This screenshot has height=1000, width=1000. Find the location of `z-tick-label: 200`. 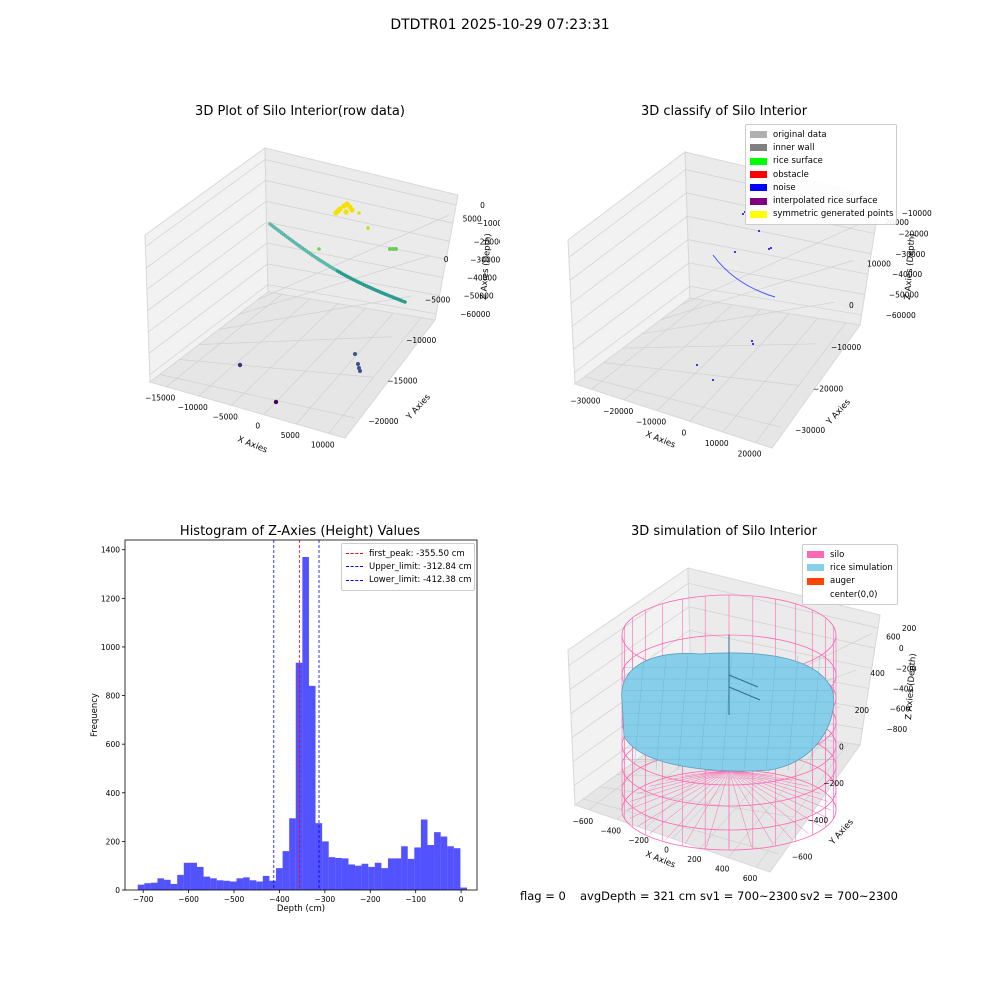

z-tick-label: 200 is located at coordinates (909, 628).